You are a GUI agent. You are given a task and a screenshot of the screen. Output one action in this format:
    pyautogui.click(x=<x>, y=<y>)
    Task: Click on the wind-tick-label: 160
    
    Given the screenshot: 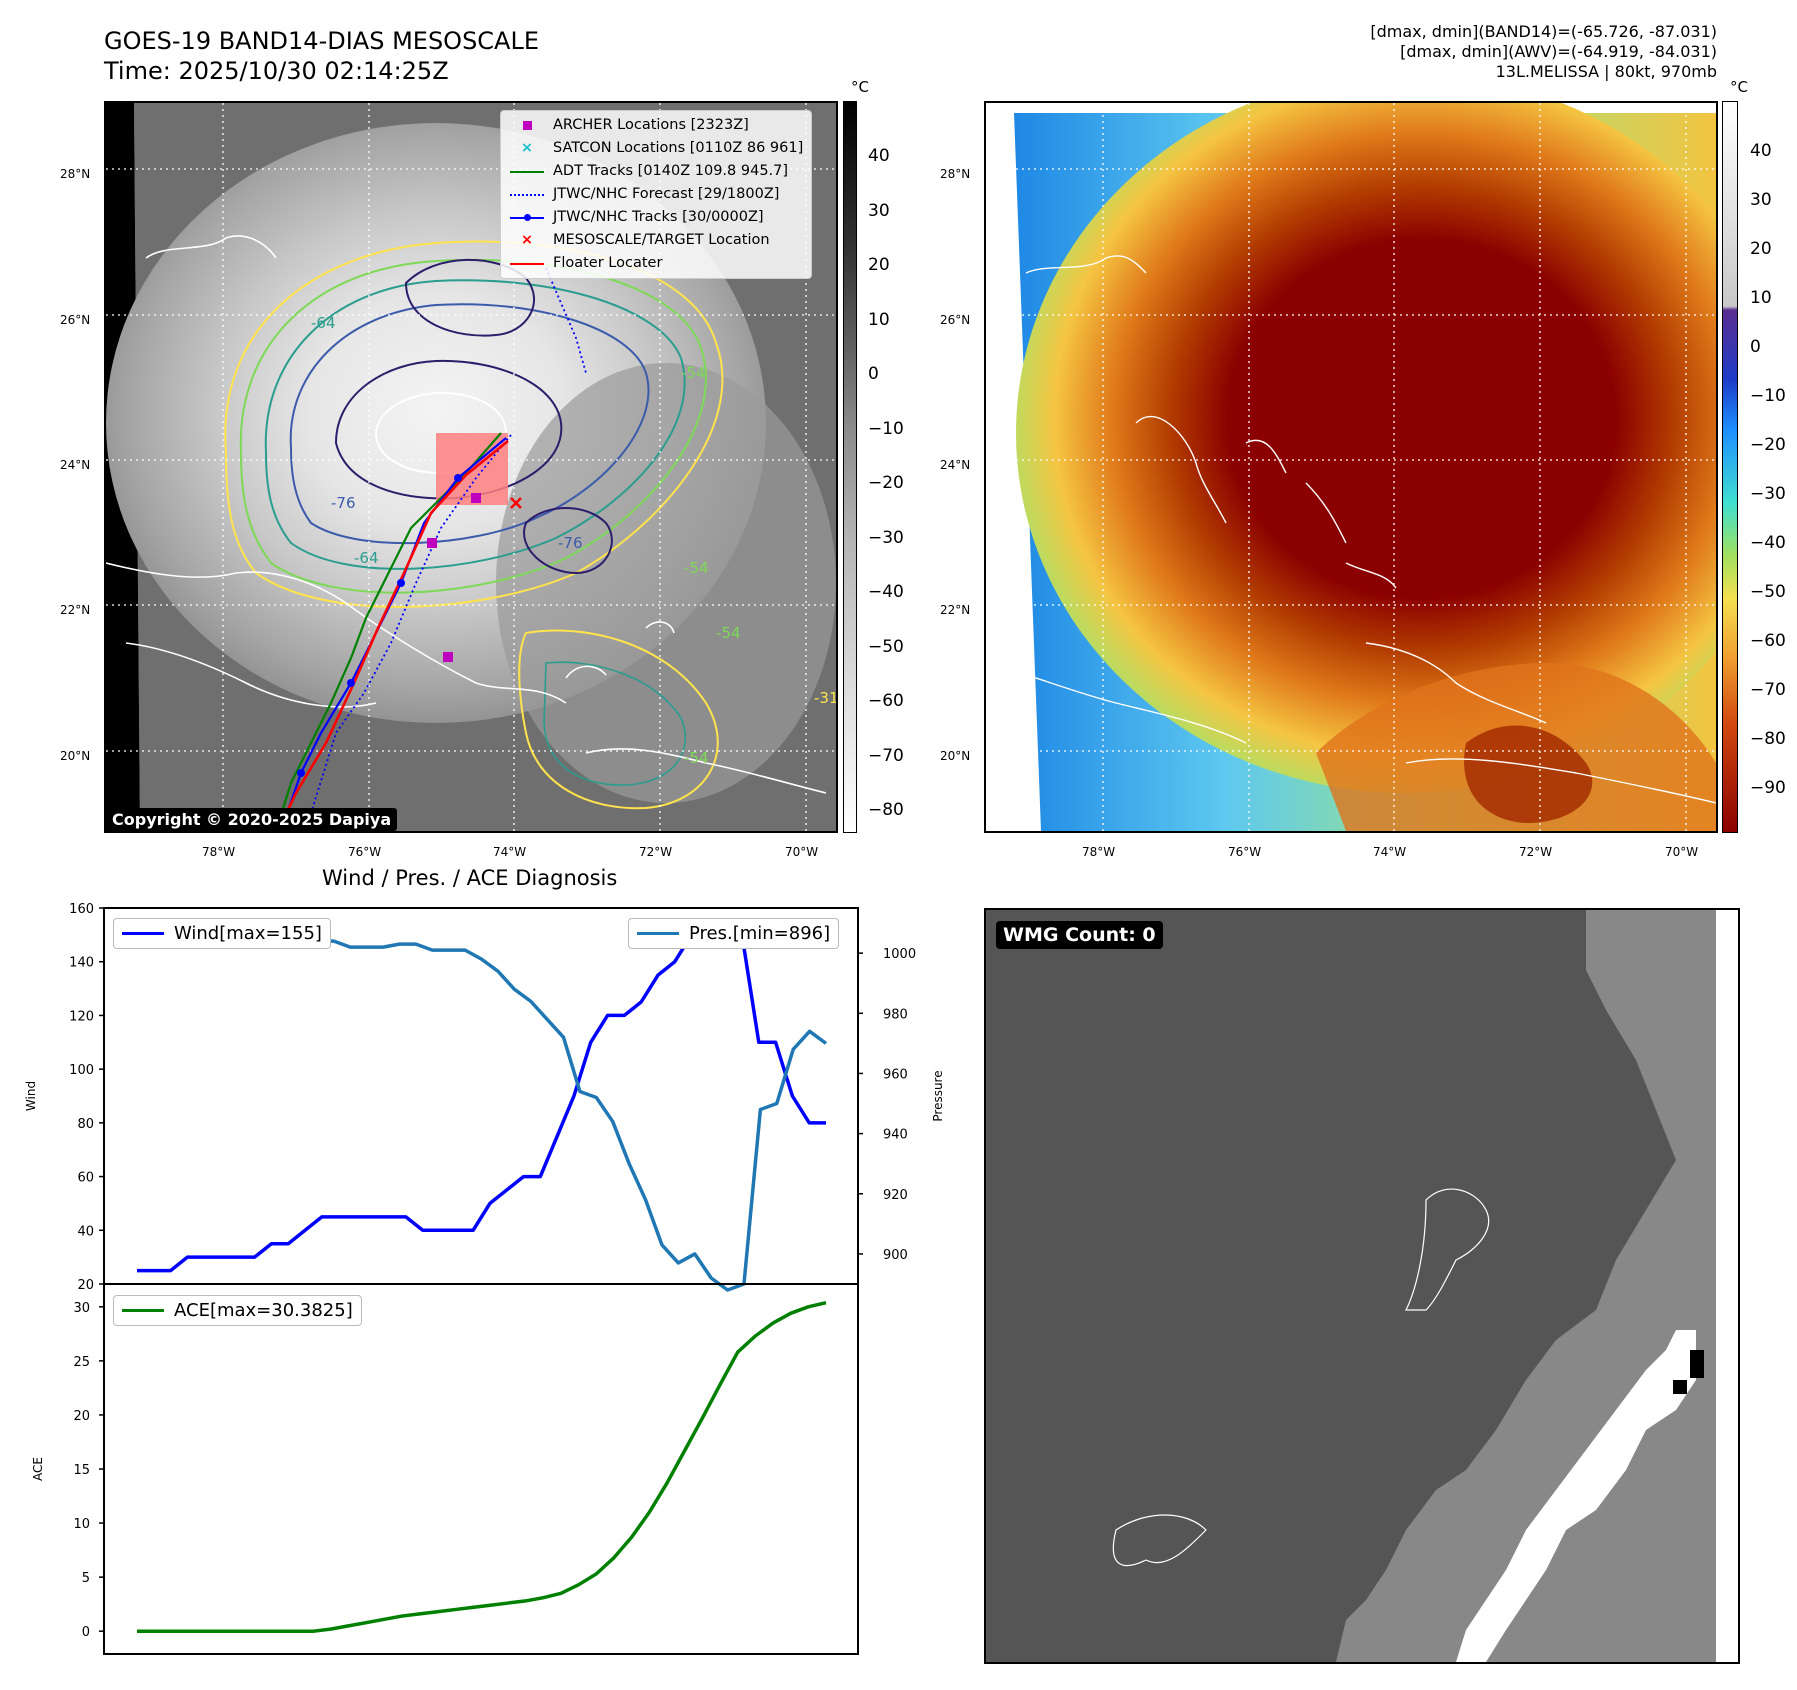 What is the action you would take?
    pyautogui.click(x=81, y=909)
    